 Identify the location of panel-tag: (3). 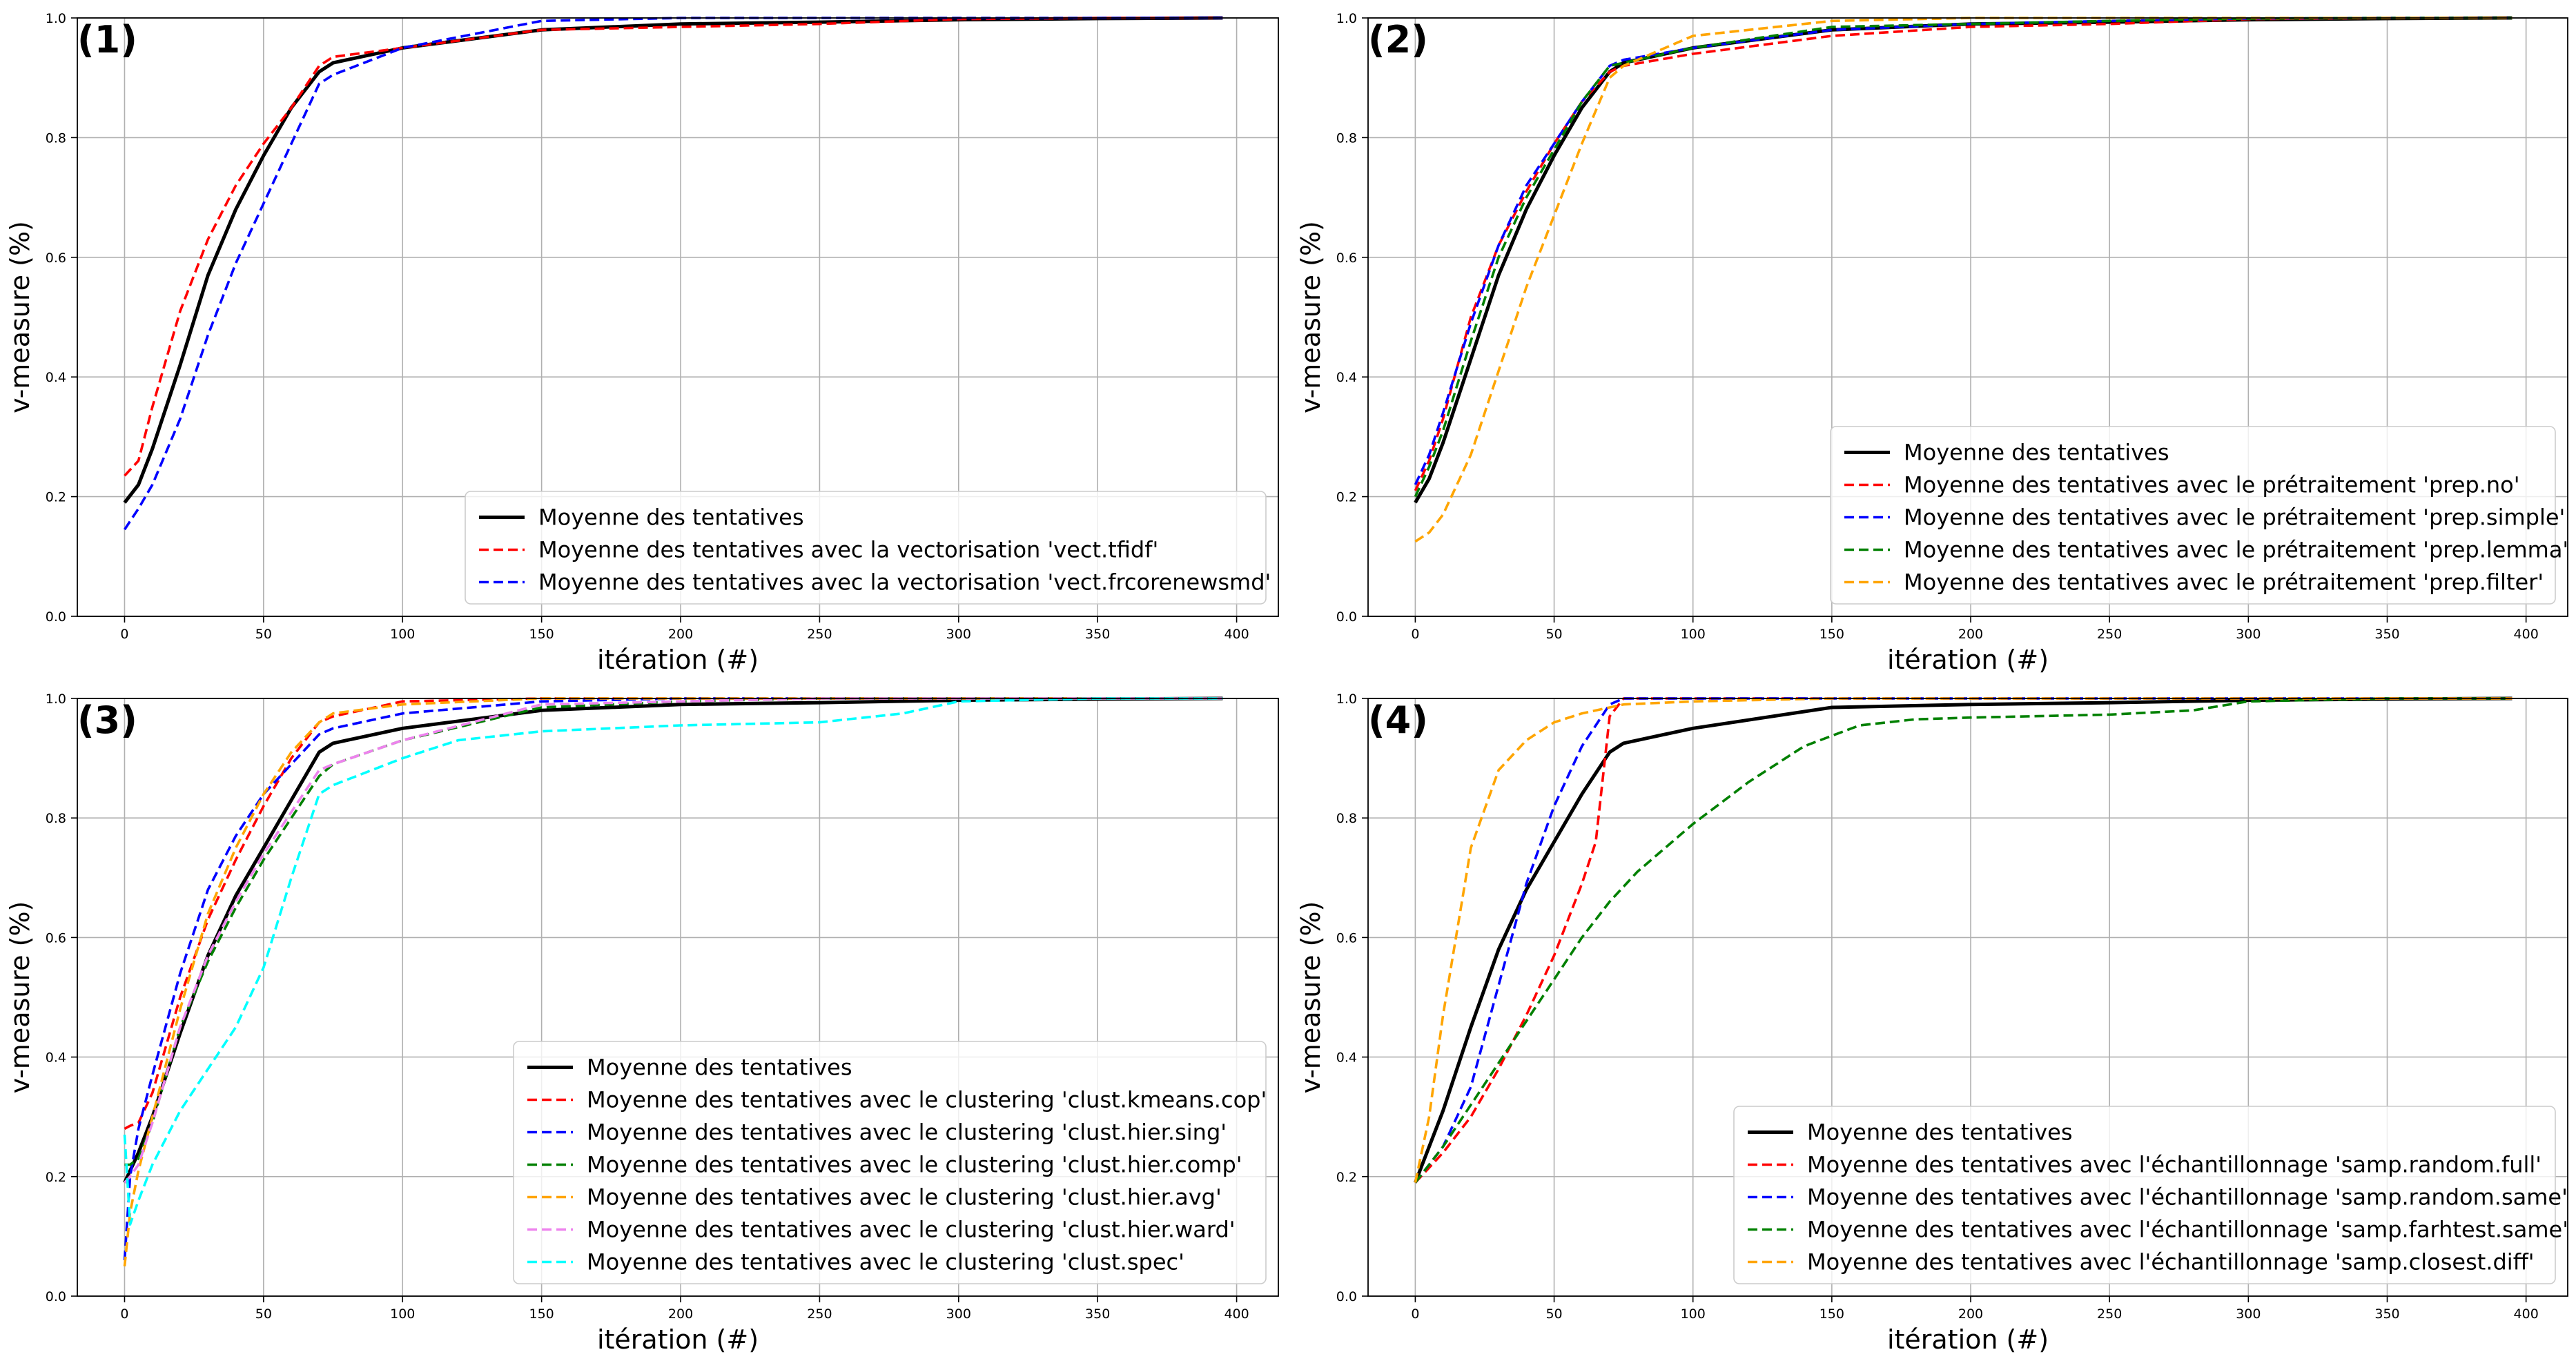
(107, 720).